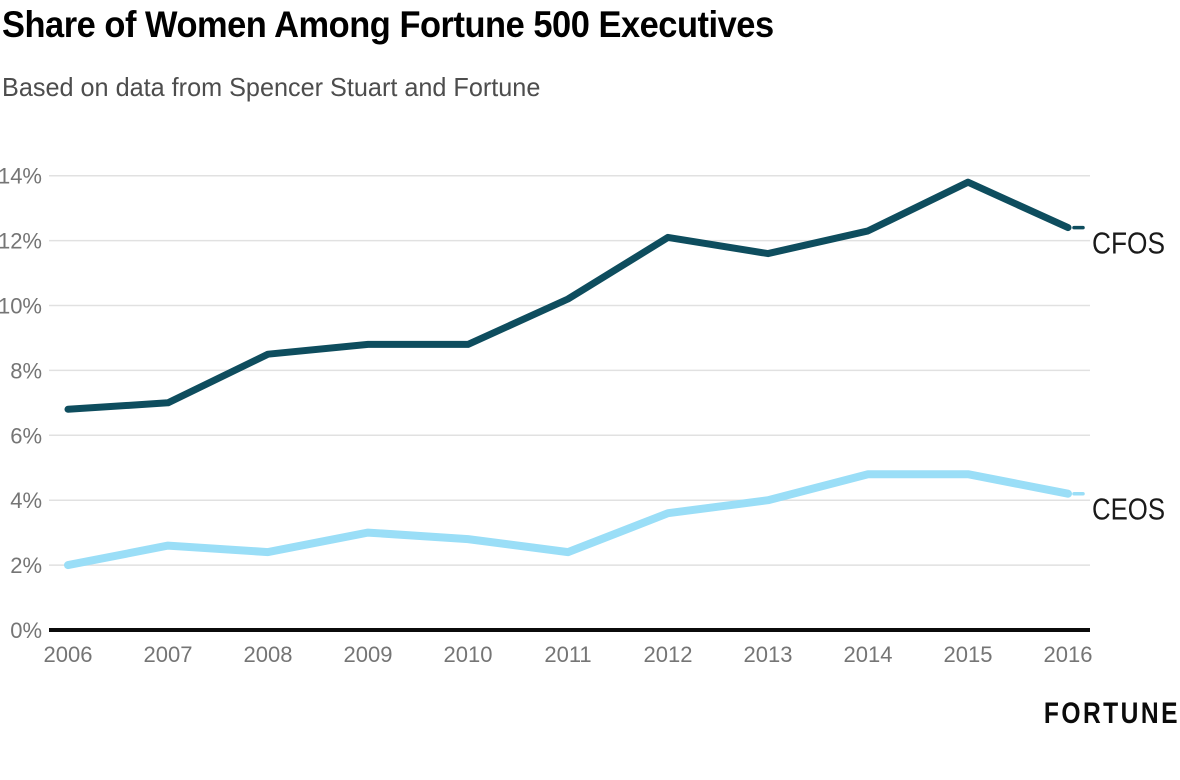 This screenshot has height=780, width=1180. What do you see at coordinates (868, 654) in the screenshot?
I see `x-axis-tick-label: 2014` at bounding box center [868, 654].